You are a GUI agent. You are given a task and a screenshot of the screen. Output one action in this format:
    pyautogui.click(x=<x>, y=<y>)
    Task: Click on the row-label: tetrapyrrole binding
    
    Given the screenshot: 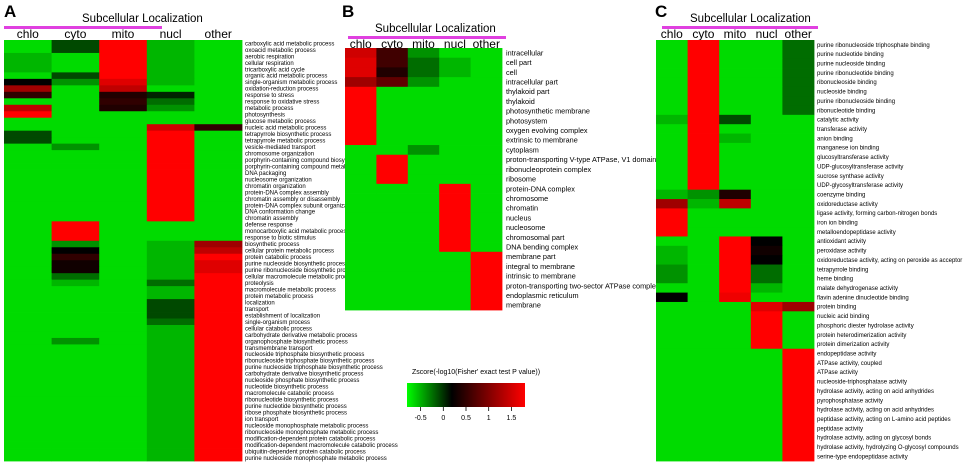 What is the action you would take?
    pyautogui.click(x=842, y=270)
    